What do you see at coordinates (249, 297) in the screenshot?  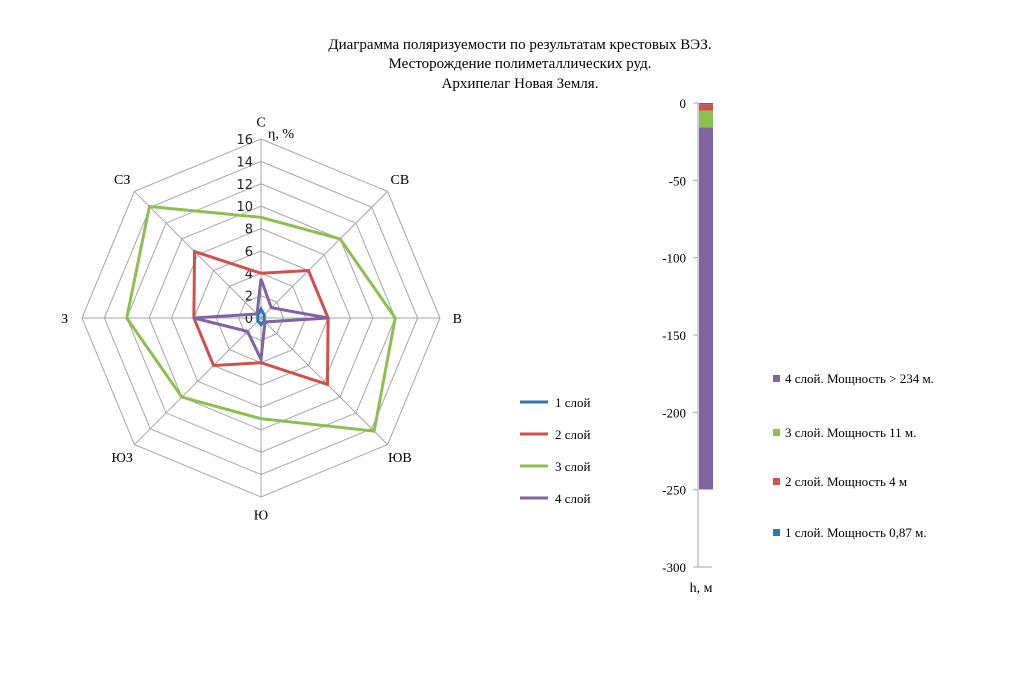 I see `radial-tick-label: 2` at bounding box center [249, 297].